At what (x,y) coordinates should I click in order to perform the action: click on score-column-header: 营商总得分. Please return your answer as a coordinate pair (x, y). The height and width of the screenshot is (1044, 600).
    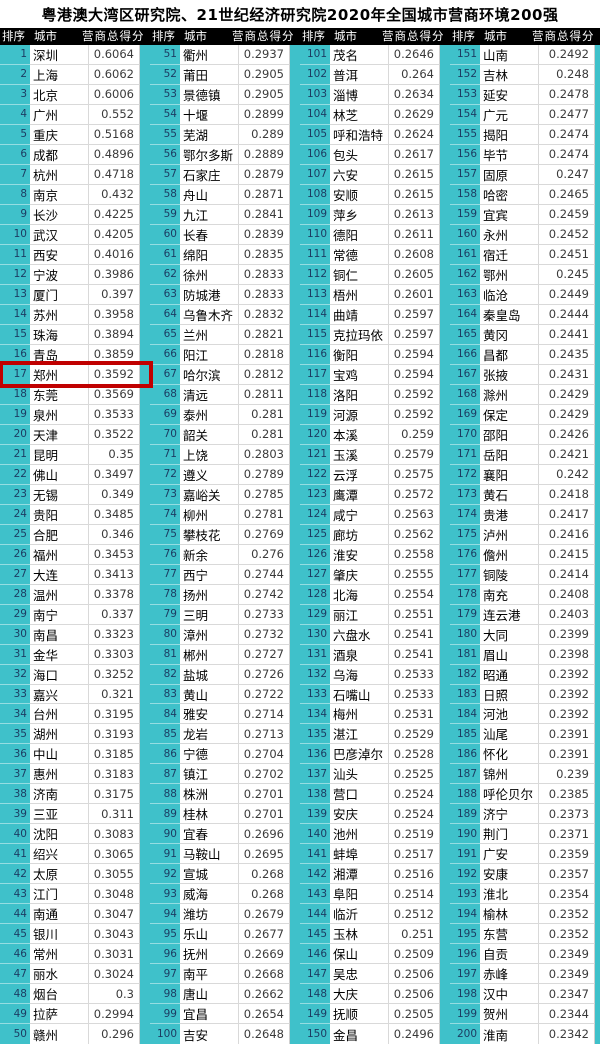
    Looking at the image, I should click on (563, 36).